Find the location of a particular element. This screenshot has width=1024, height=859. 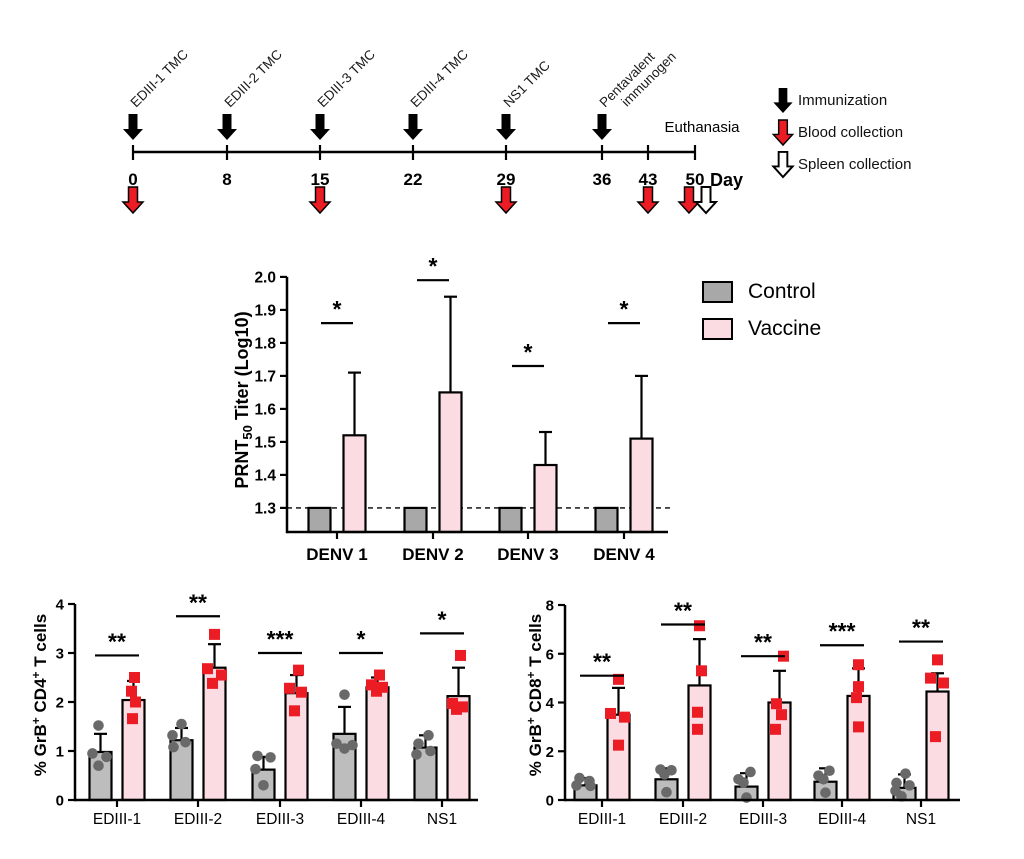

bar-vaccine-ns1 is located at coordinates (937, 746).